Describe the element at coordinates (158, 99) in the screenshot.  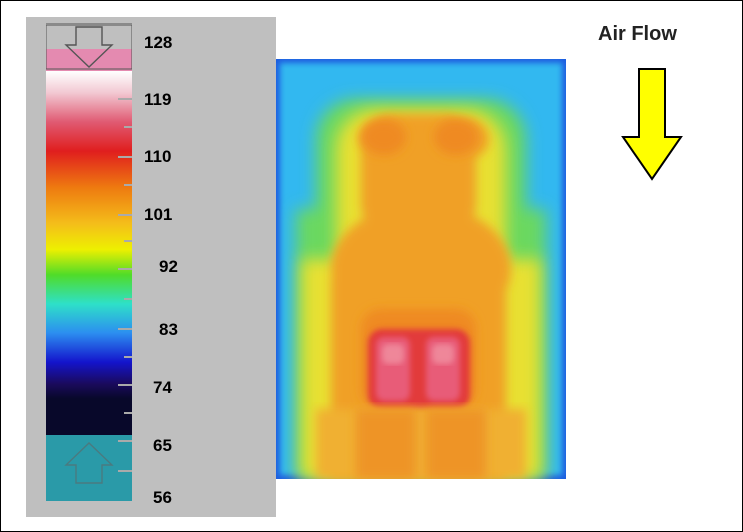
I see `scale-label-119: 119` at that location.